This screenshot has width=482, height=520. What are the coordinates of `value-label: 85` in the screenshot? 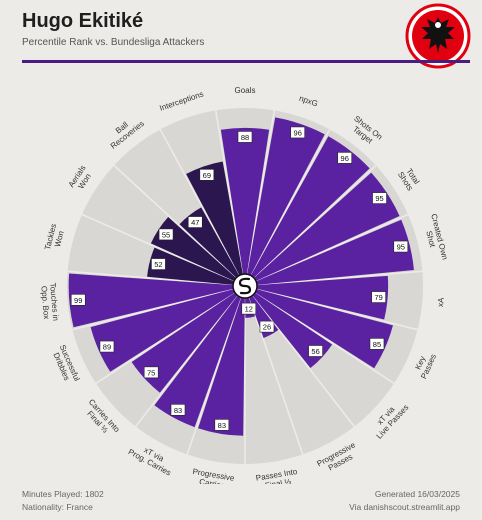 It's located at (377, 344).